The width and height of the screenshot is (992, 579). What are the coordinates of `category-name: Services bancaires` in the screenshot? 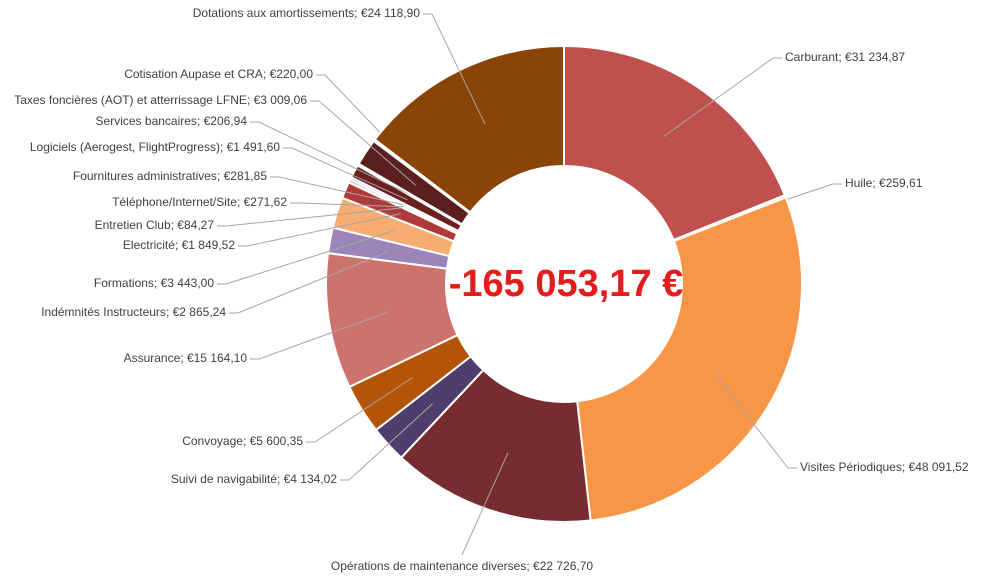 It's located at (146, 121).